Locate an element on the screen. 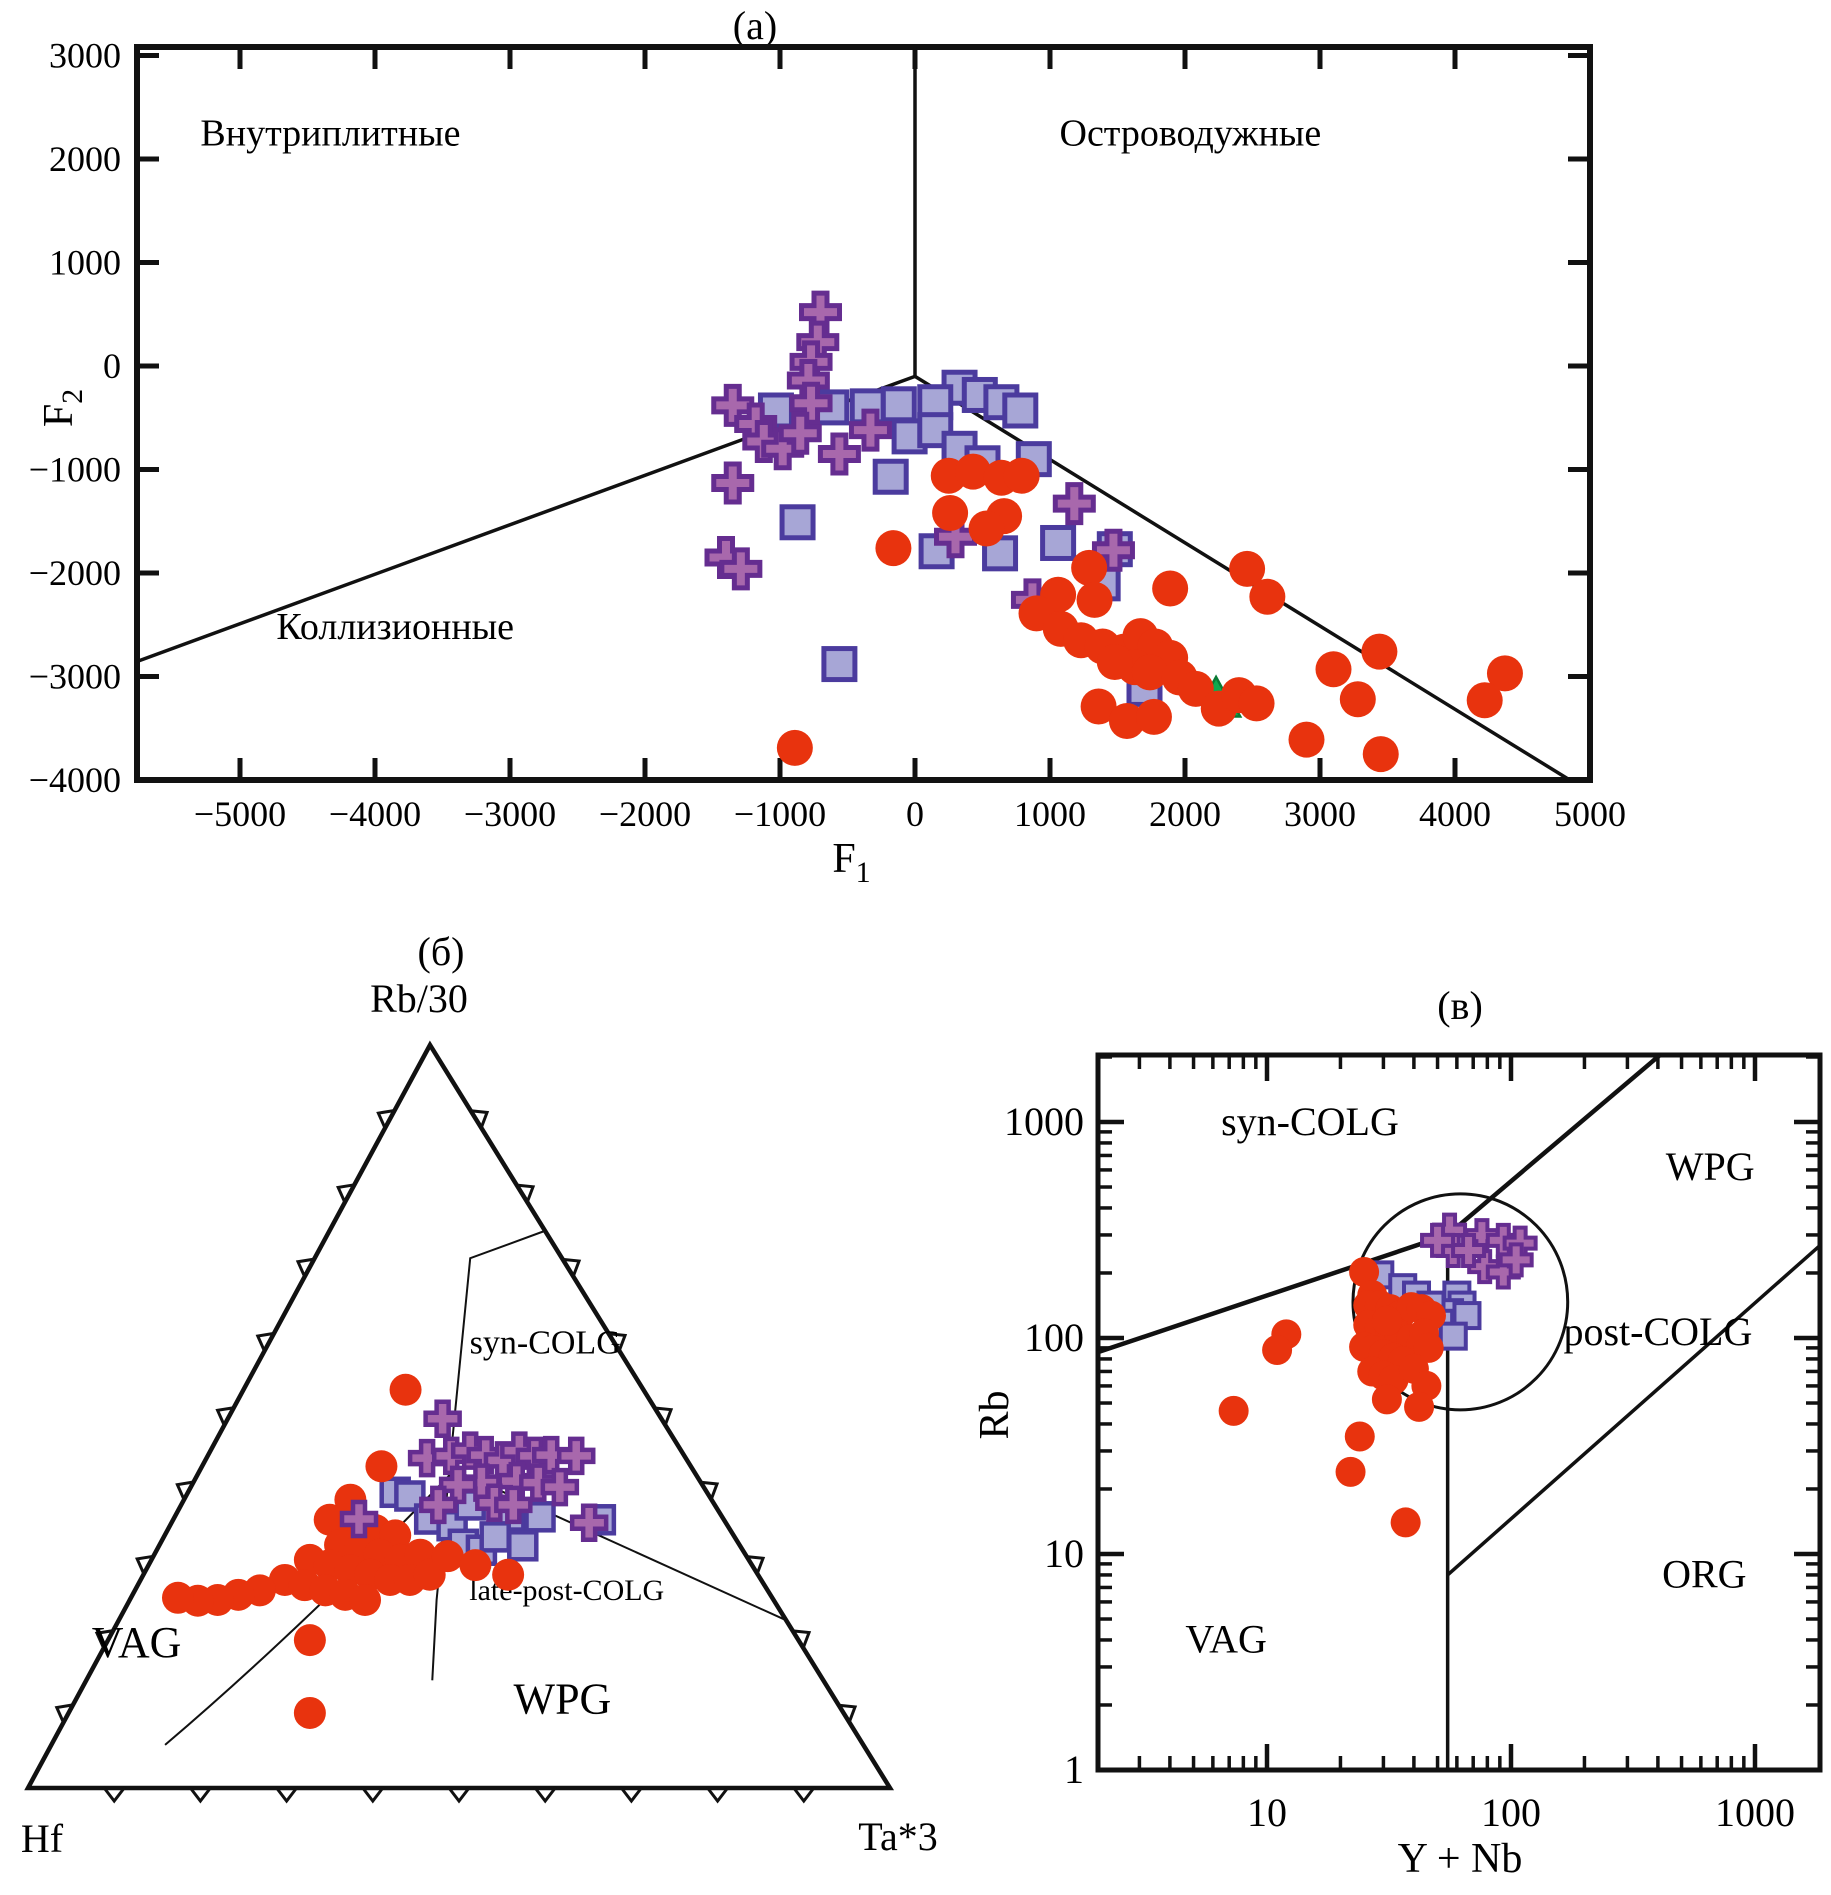 Image resolution: width=1831 pixels, height=1895 pixels. y-tick-label: 10 is located at coordinates (1064, 1553).